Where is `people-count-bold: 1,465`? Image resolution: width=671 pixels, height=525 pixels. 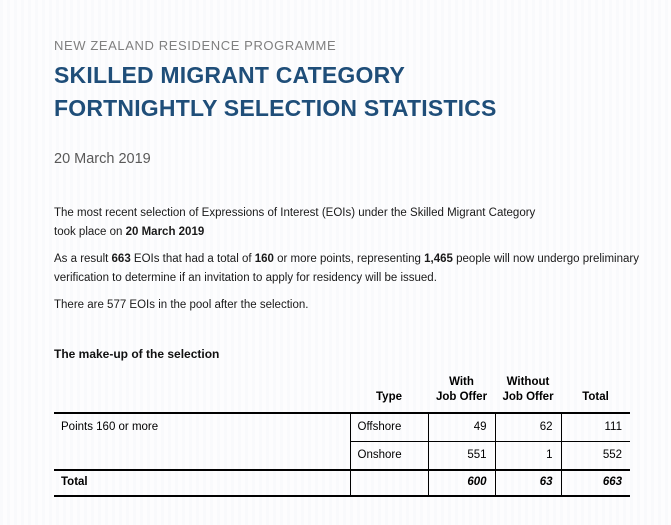
people-count-bold: 1,465 is located at coordinates (438, 259).